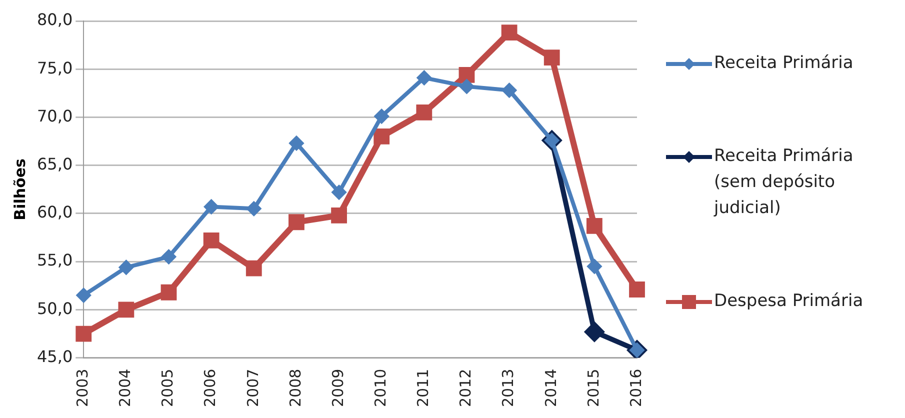  Describe the element at coordinates (380, 388) in the screenshot. I see `x-tick-label: 2010` at that location.